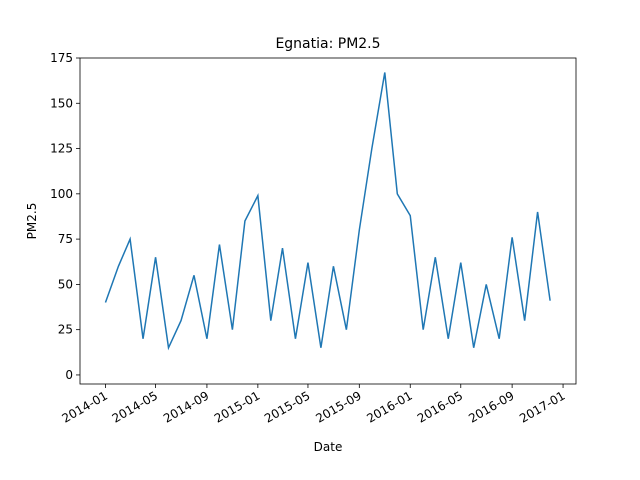  I want to click on x-tick-label: 2017-01, so click(542, 406).